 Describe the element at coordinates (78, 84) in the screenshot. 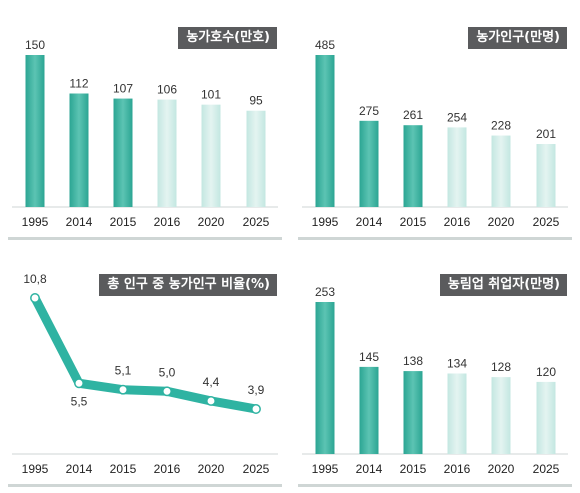

I see `value-label: 112` at that location.